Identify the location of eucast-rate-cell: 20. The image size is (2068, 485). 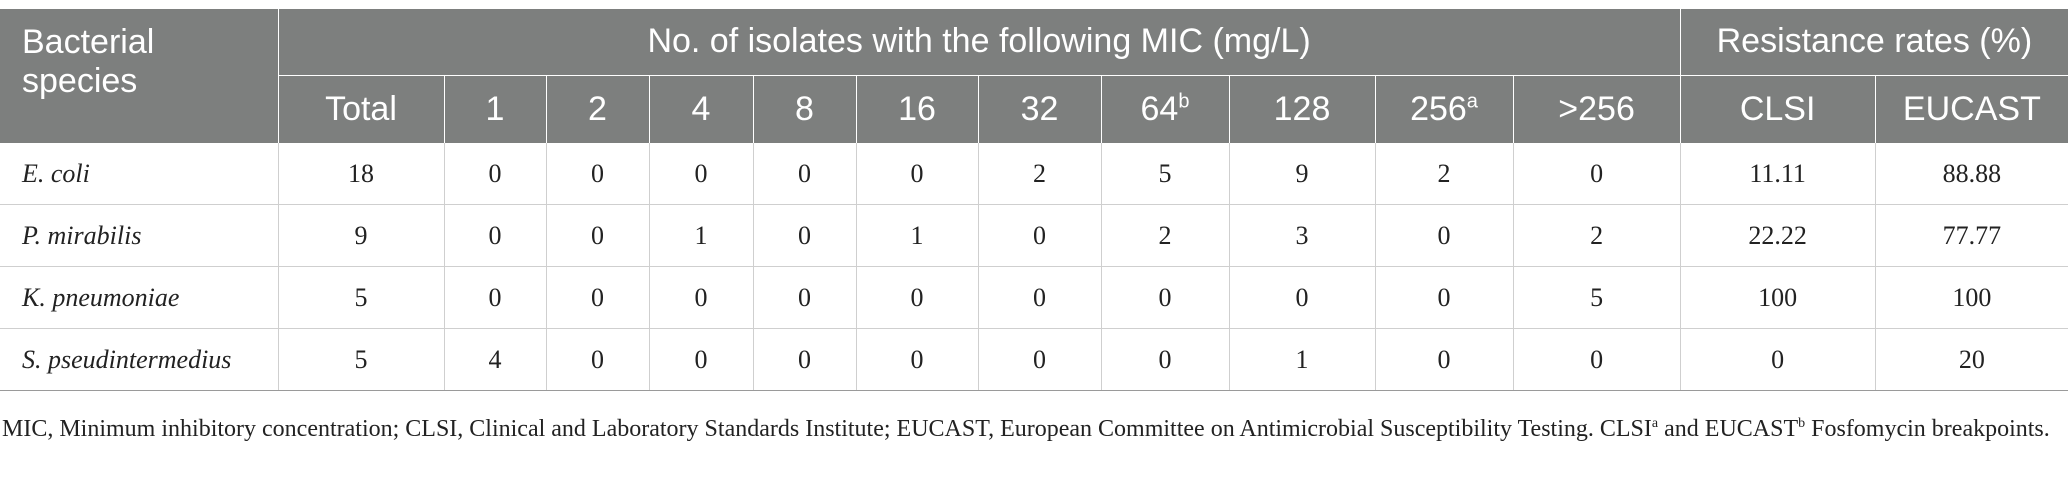
(1971, 359).